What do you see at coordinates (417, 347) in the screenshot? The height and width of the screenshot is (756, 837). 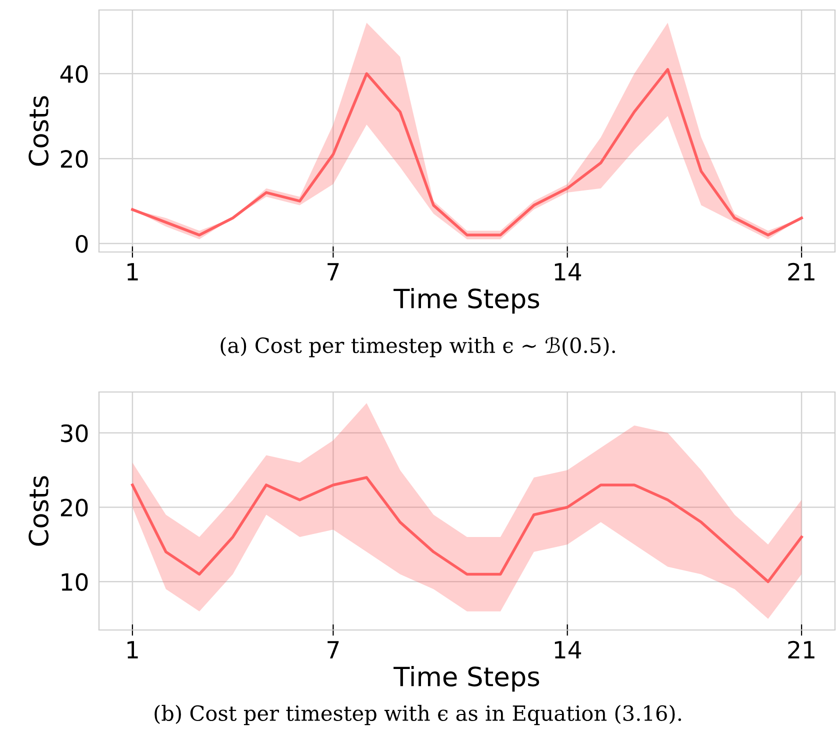 I see `text: (a) Cost per timestep with ϵ ∼ ℬ(0.5).` at bounding box center [417, 347].